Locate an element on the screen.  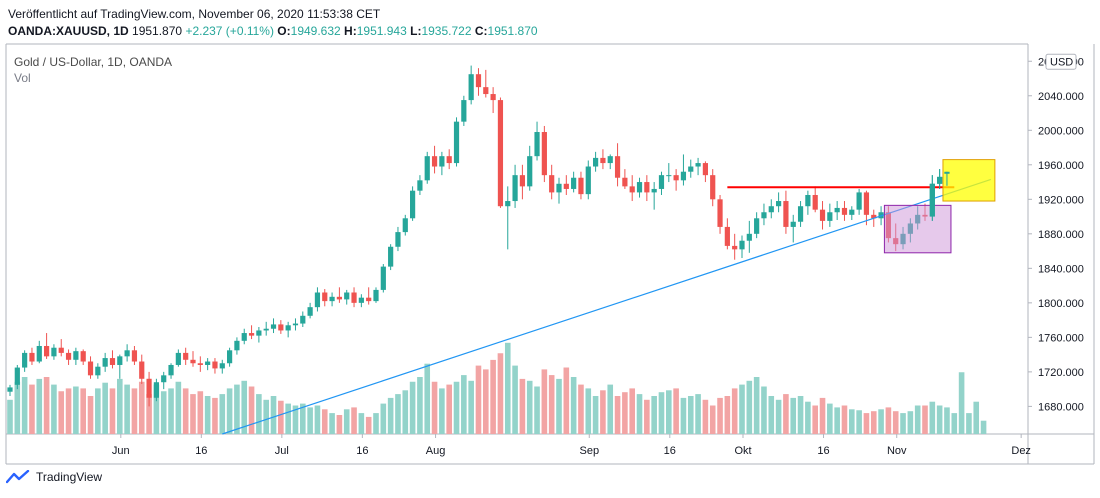
open-value: 1949.632 is located at coordinates (315, 31).